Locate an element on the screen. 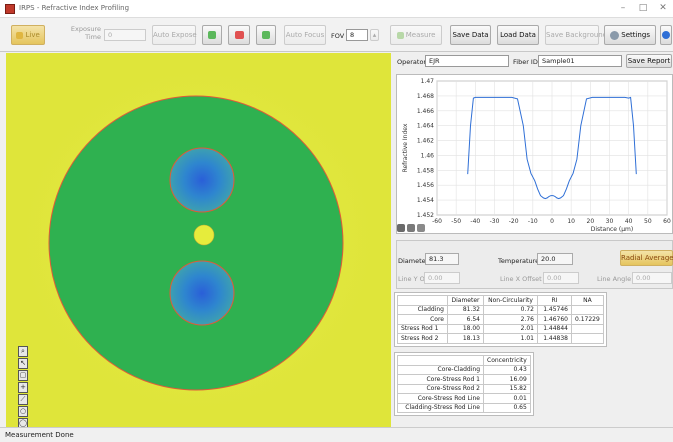  title-bar: IRPS - Refractive Index Profiling – □ ✕ is located at coordinates (336, 9).